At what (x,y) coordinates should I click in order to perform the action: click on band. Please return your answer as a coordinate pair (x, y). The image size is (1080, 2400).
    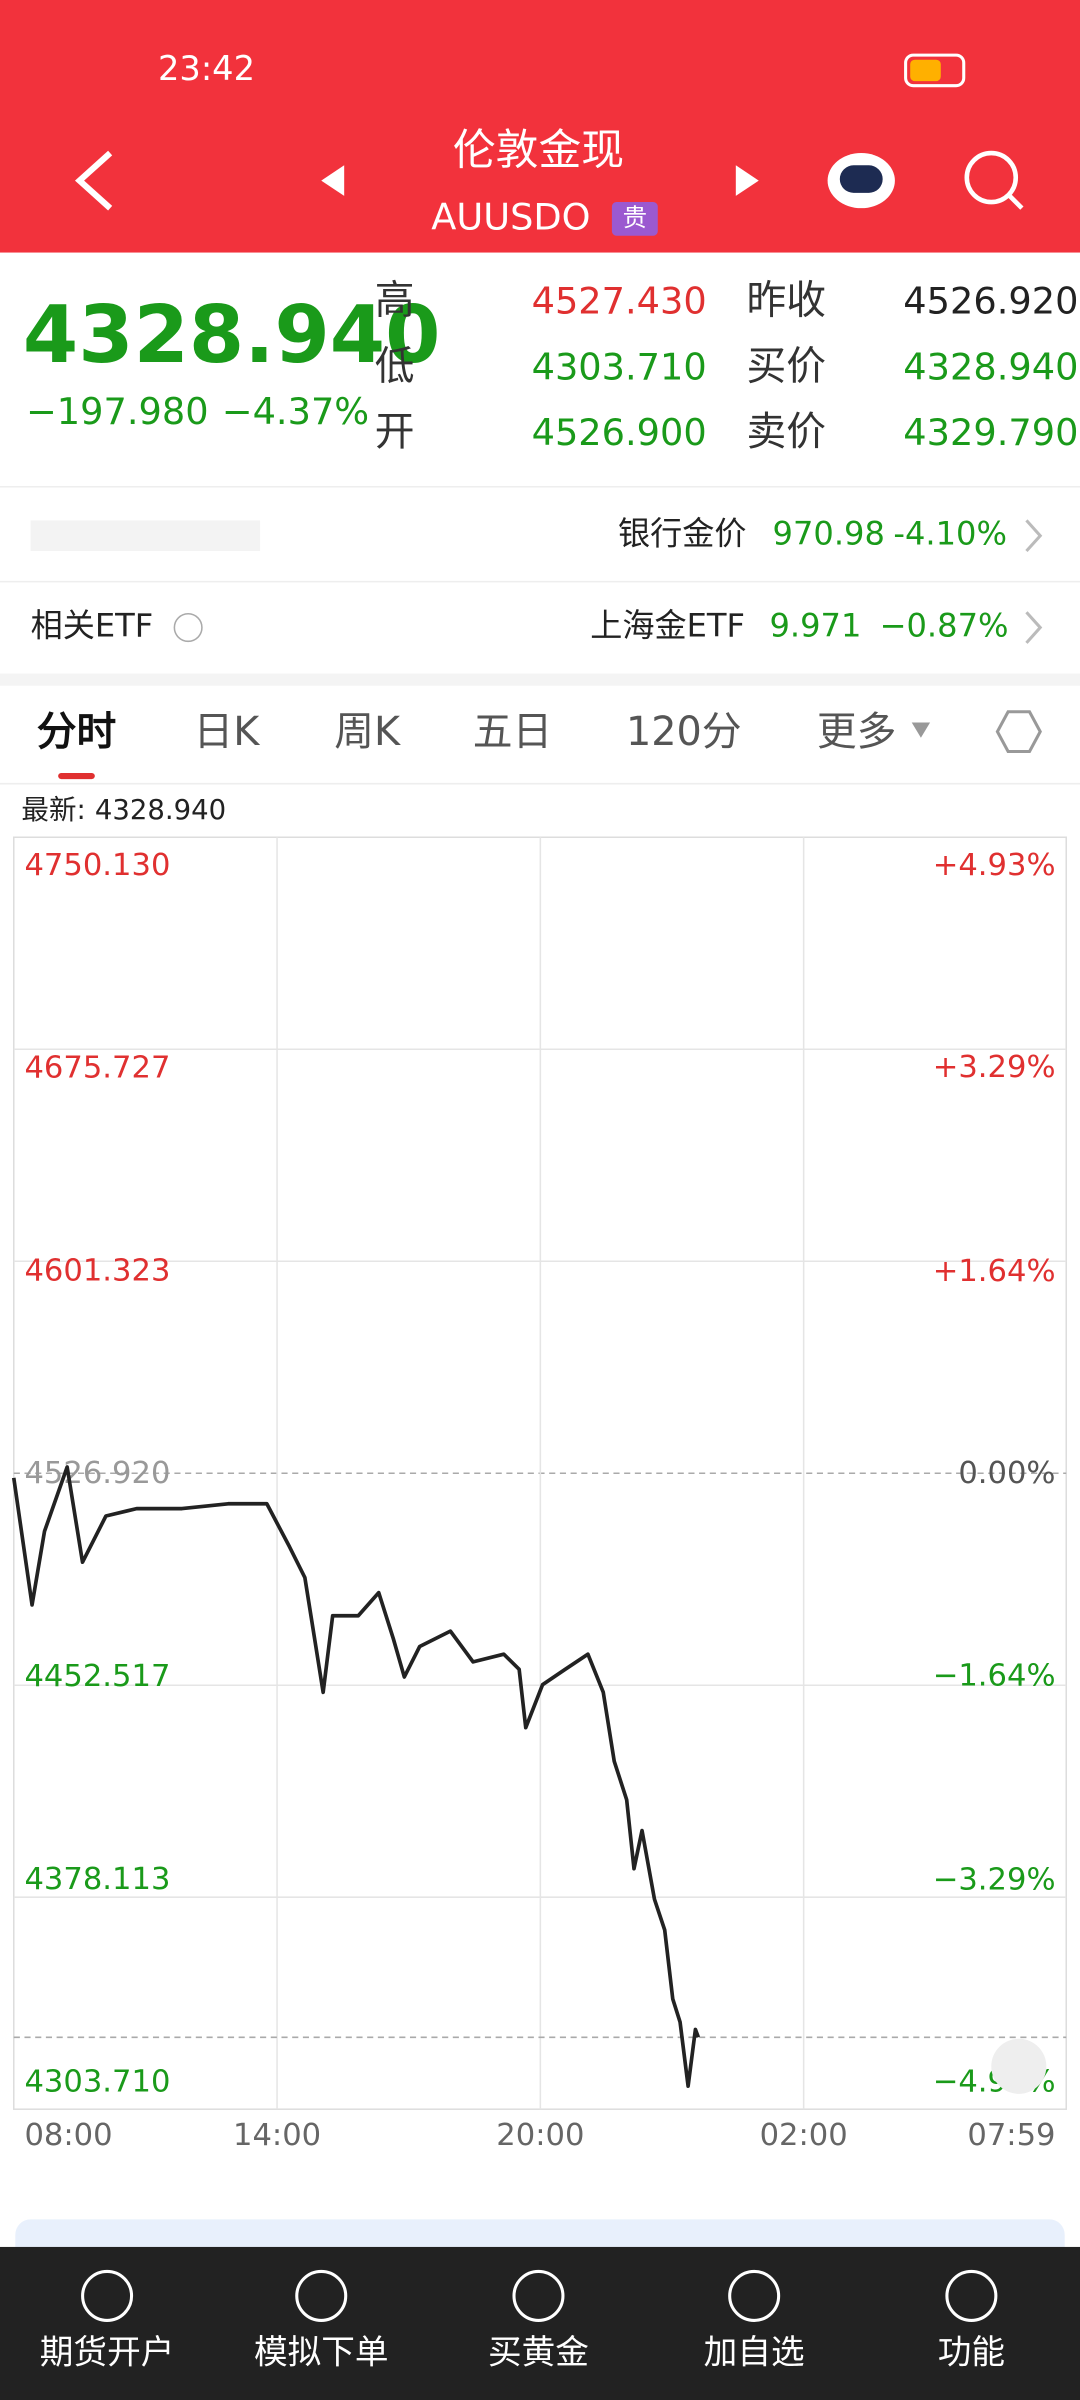
    Looking at the image, I should click on (540, 679).